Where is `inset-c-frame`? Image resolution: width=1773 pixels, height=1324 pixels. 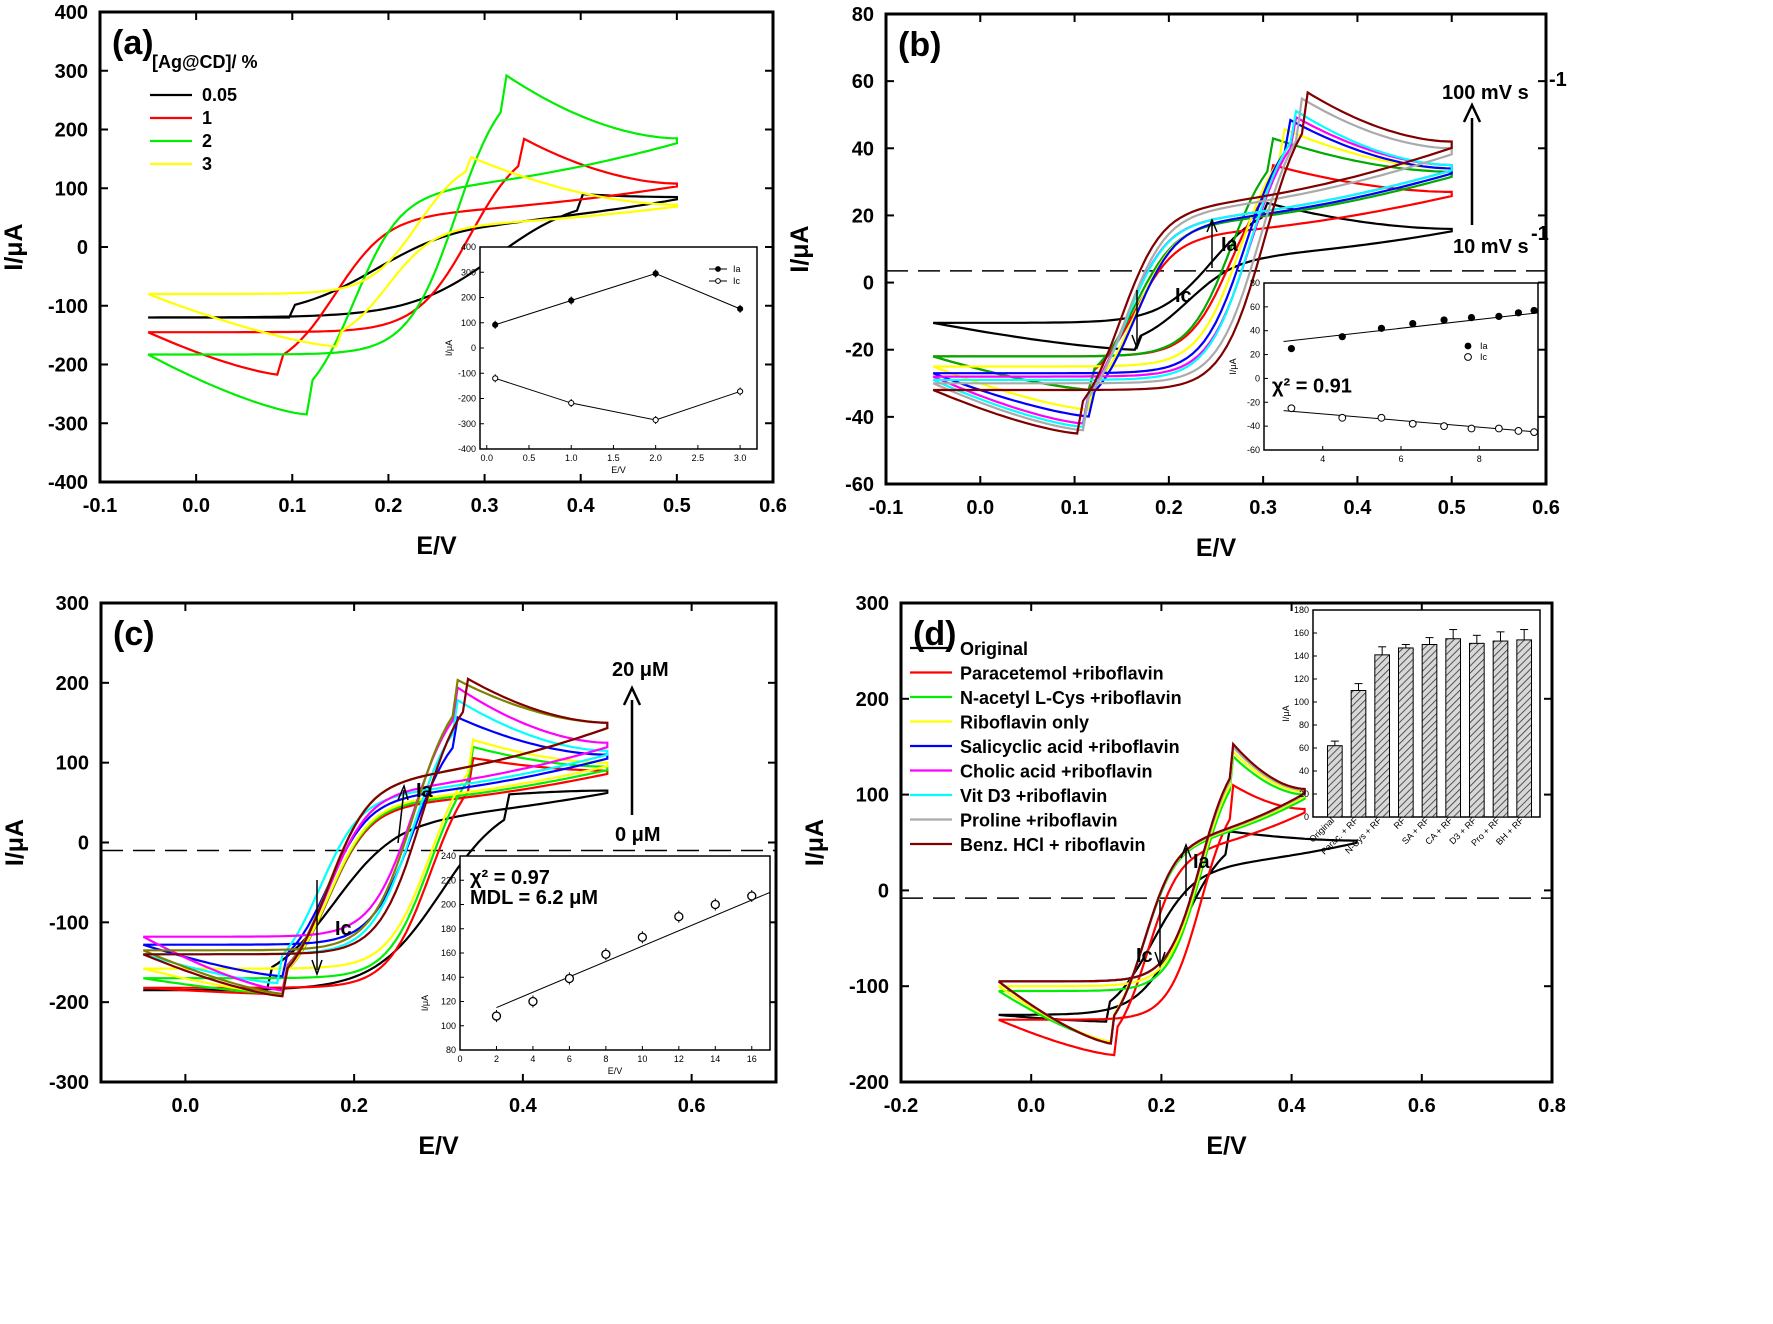 inset-c-frame is located at coordinates (615, 953).